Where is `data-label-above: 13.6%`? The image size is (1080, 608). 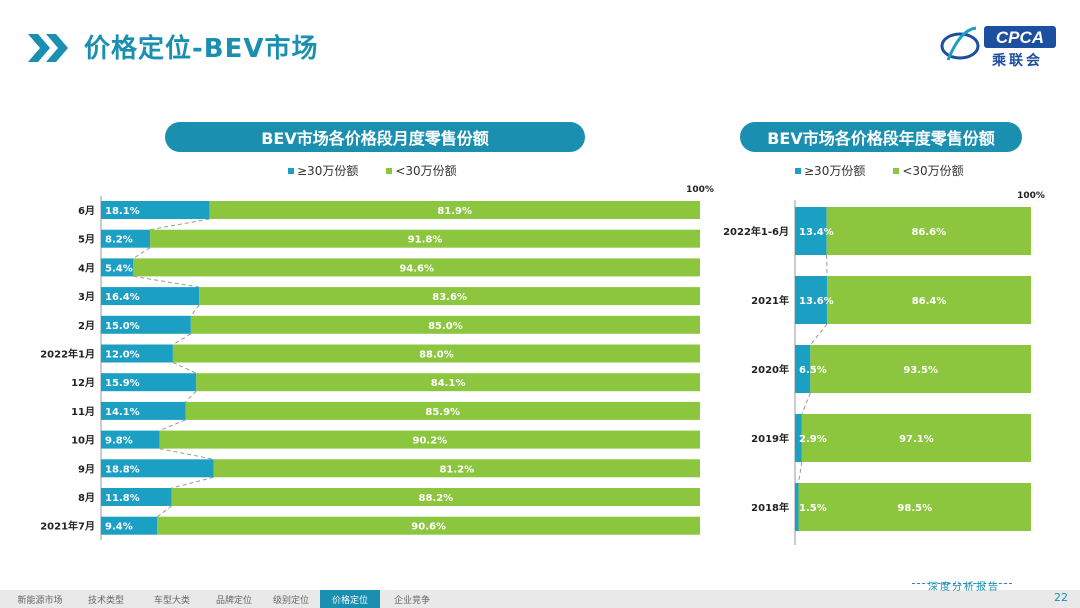
data-label-above: 13.6% is located at coordinates (816, 301).